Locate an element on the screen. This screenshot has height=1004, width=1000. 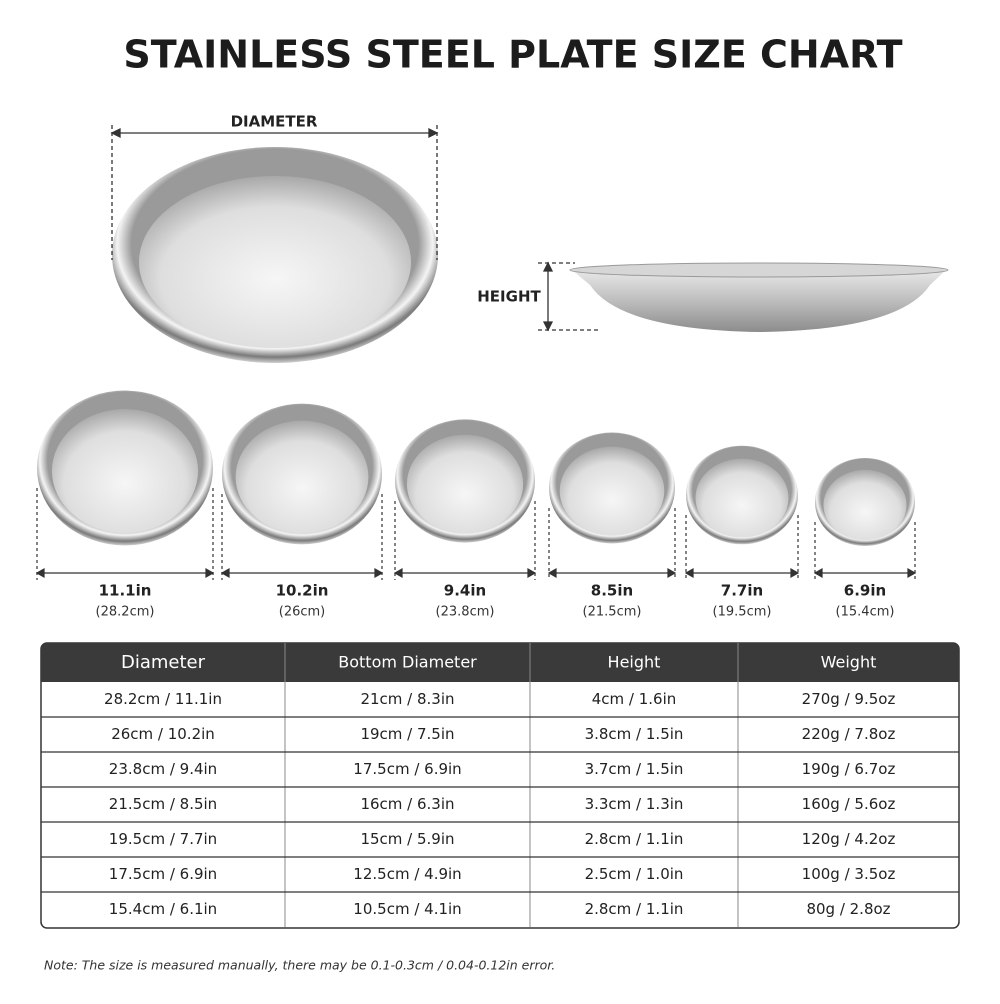
height-dimension is located at coordinates (569, 296).